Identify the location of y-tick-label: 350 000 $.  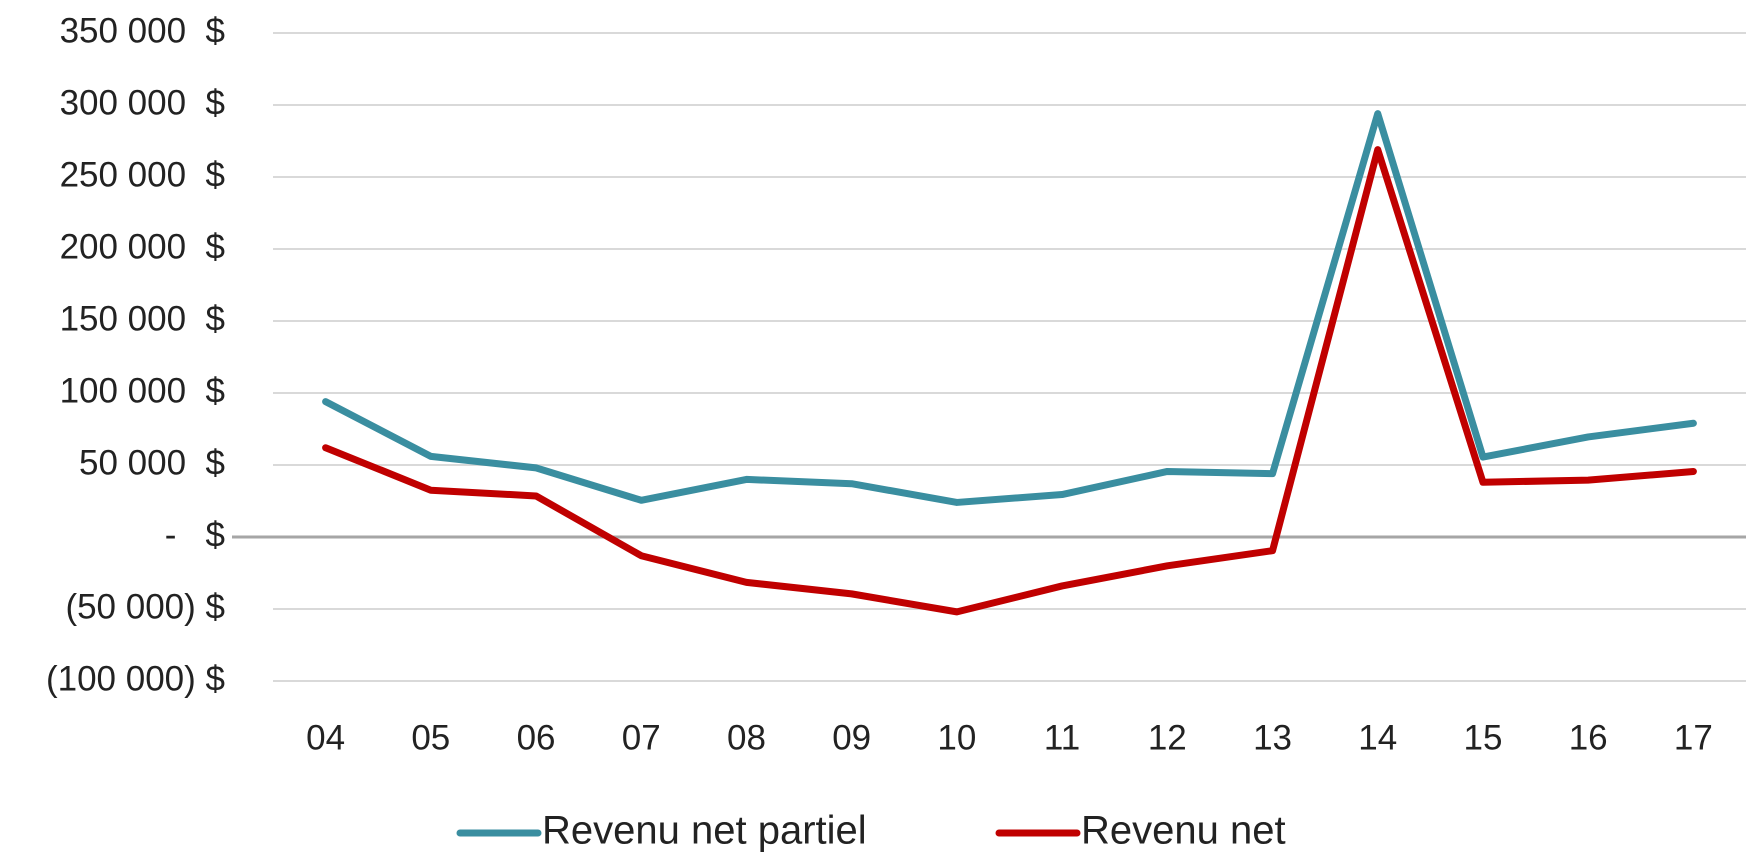
(142, 30).